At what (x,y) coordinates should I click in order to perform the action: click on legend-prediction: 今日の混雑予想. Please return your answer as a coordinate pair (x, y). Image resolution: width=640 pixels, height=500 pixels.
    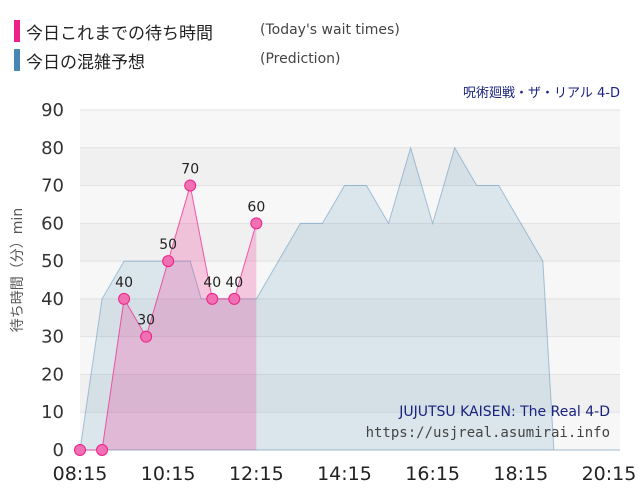
    Looking at the image, I should click on (79, 60).